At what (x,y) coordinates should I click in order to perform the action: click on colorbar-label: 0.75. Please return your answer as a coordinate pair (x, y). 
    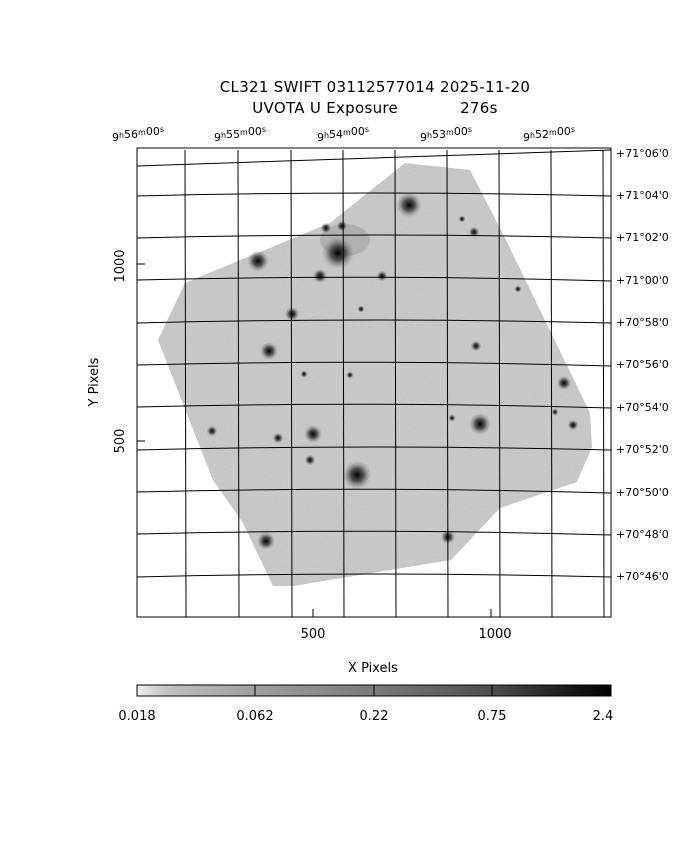
    Looking at the image, I should click on (492, 716).